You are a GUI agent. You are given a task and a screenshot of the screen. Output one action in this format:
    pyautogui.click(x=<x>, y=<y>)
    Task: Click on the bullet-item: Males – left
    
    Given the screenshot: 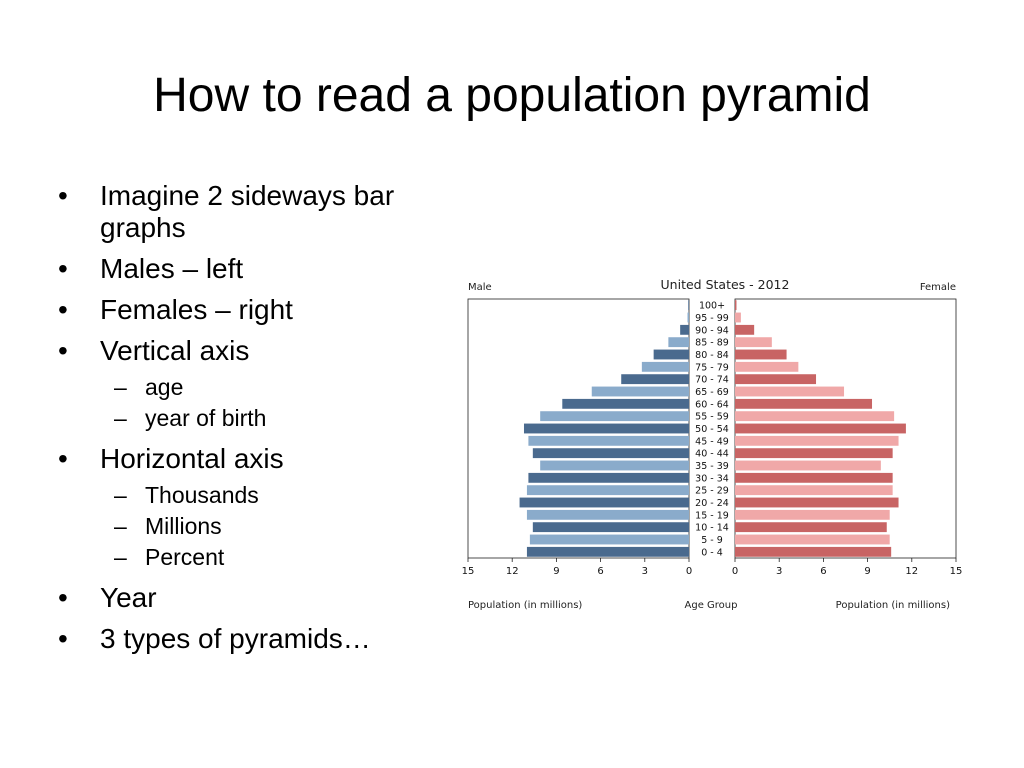 What is the action you would take?
    pyautogui.click(x=248, y=269)
    